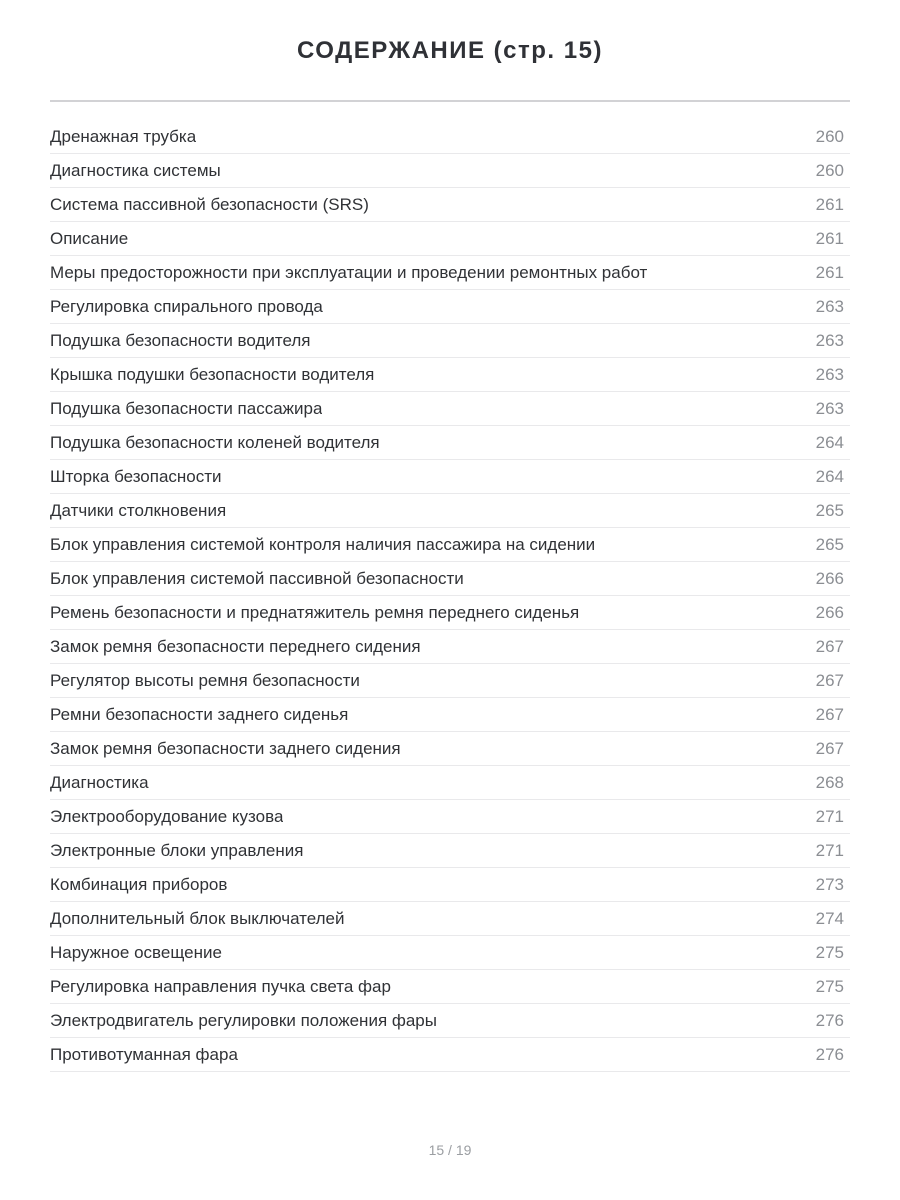 This screenshot has height=1200, width=900. I want to click on toc-item-label: Ремни безопасности заднего сиденья, so click(199, 714).